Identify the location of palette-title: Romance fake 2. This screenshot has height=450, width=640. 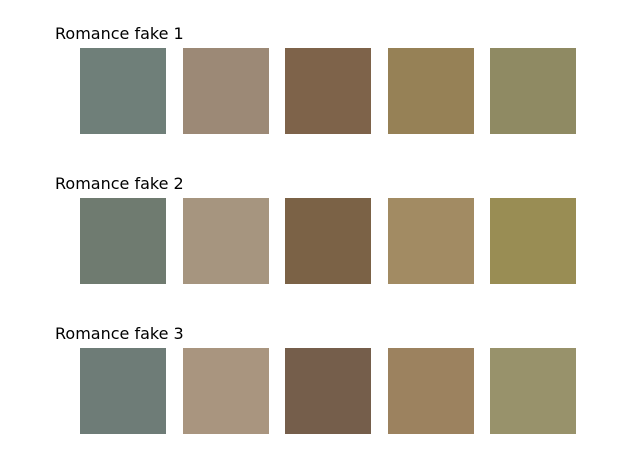
(119, 183).